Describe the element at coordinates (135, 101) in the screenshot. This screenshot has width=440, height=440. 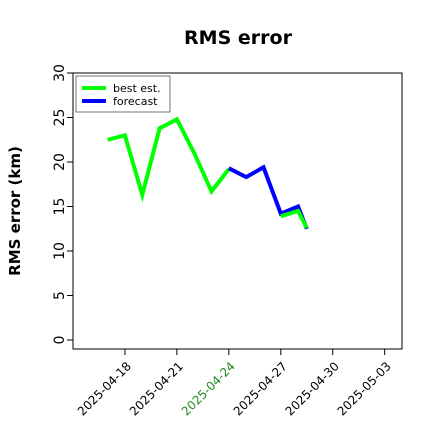
I see `legend-label-forecast: forecast` at that location.